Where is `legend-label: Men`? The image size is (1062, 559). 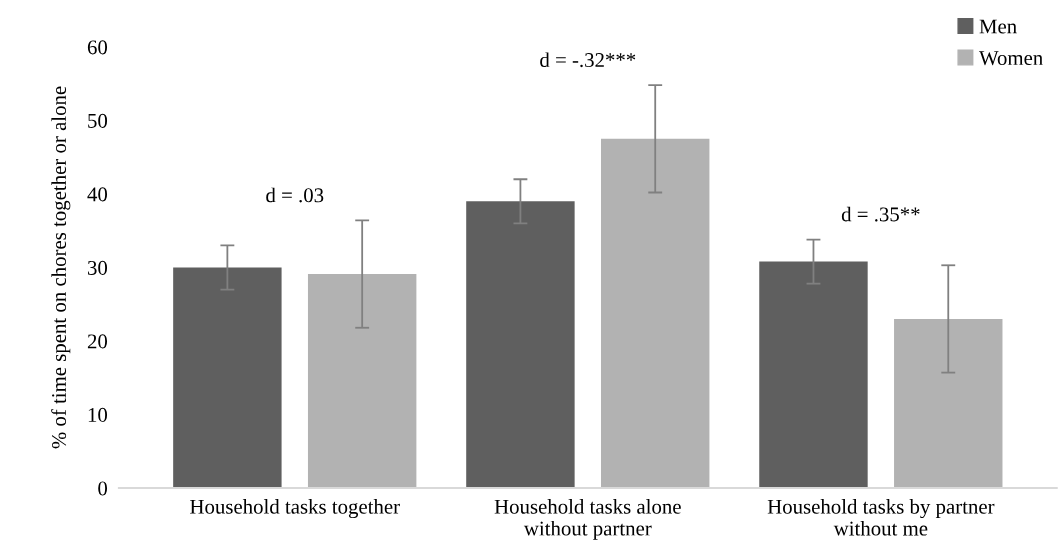
legend-label: Men is located at coordinates (998, 26).